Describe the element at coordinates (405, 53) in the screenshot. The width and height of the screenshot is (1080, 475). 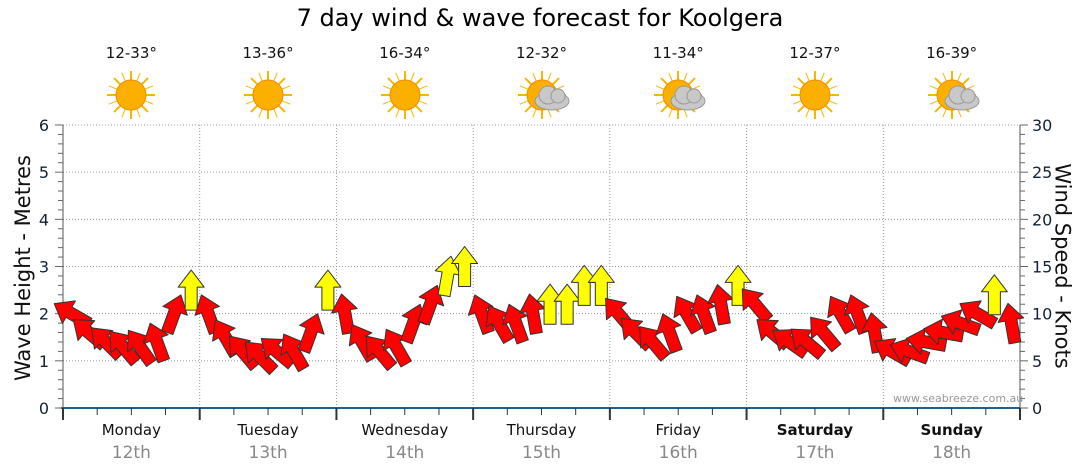
I see `day-temperature: 16-34°` at that location.